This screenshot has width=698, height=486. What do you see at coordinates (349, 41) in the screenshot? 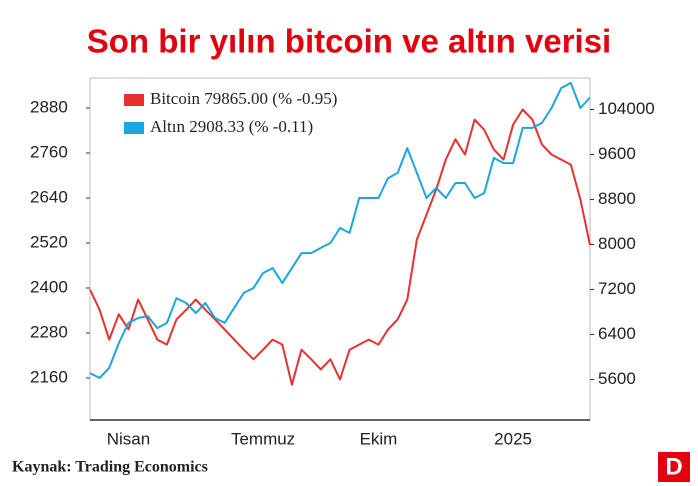
I see `chart-title: Son bir yılın bitcoin ve altın verisi` at bounding box center [349, 41].